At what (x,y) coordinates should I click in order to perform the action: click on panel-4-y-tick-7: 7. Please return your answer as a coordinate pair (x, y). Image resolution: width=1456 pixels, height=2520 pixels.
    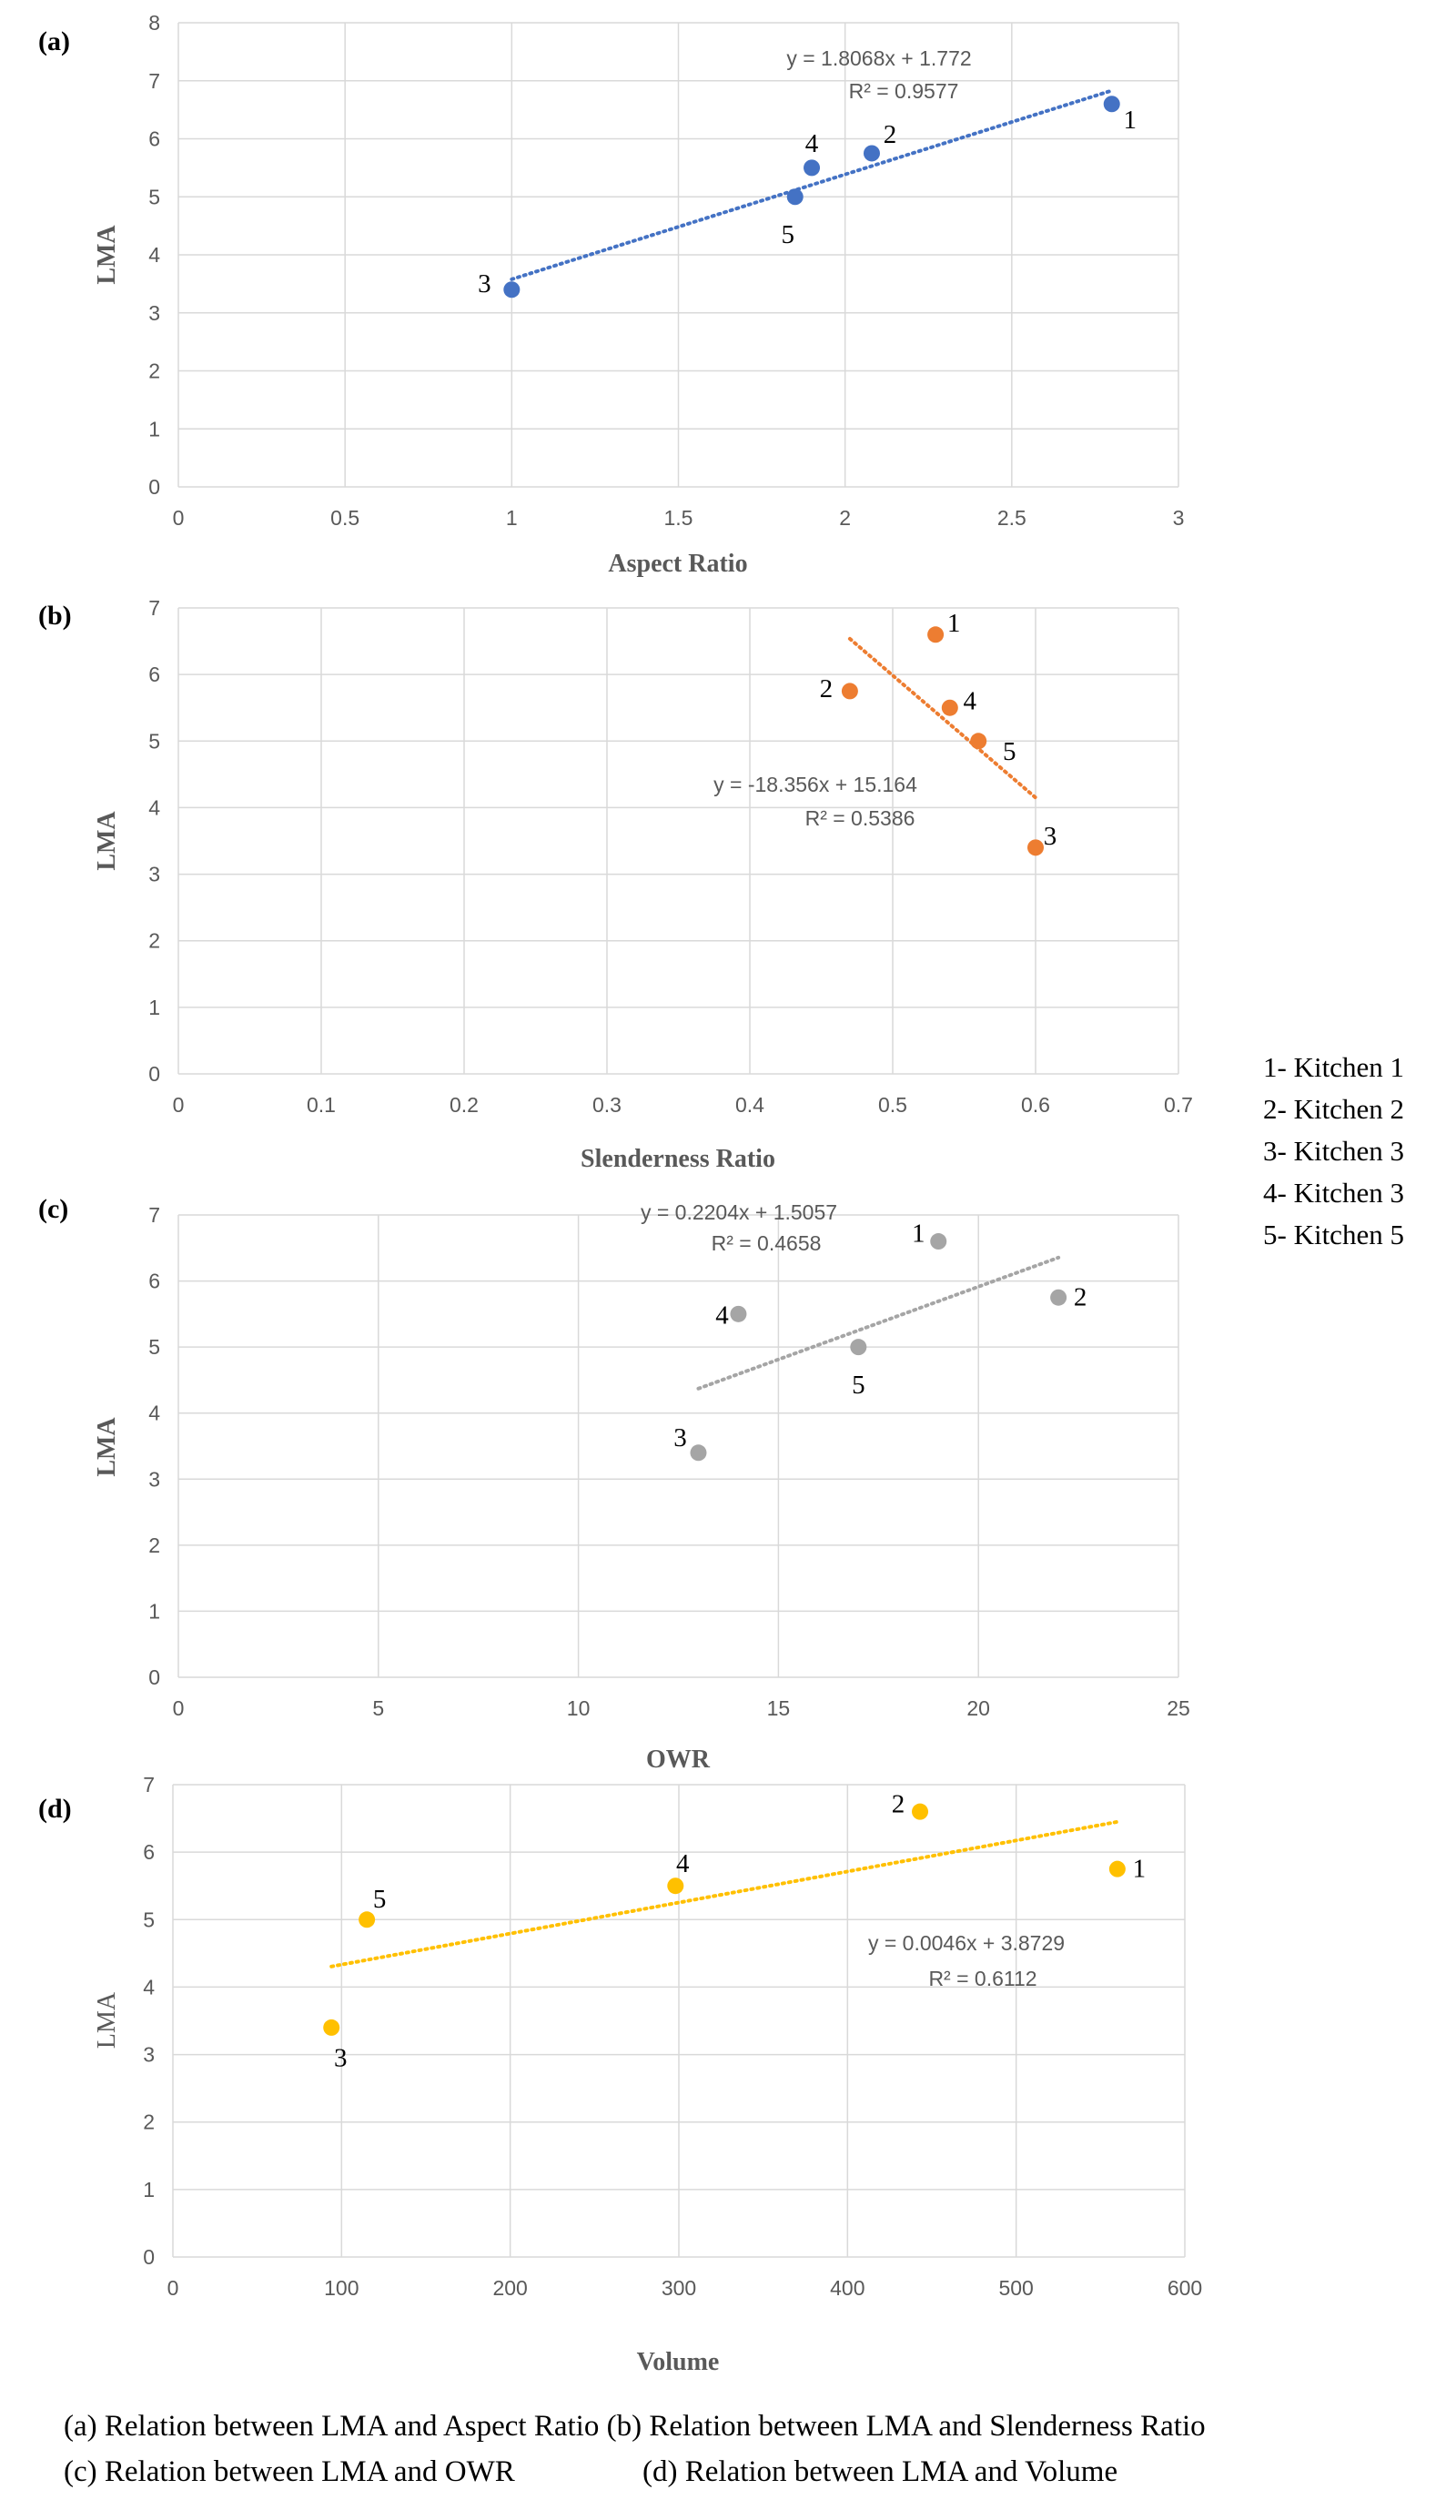
    Looking at the image, I should click on (149, 1785).